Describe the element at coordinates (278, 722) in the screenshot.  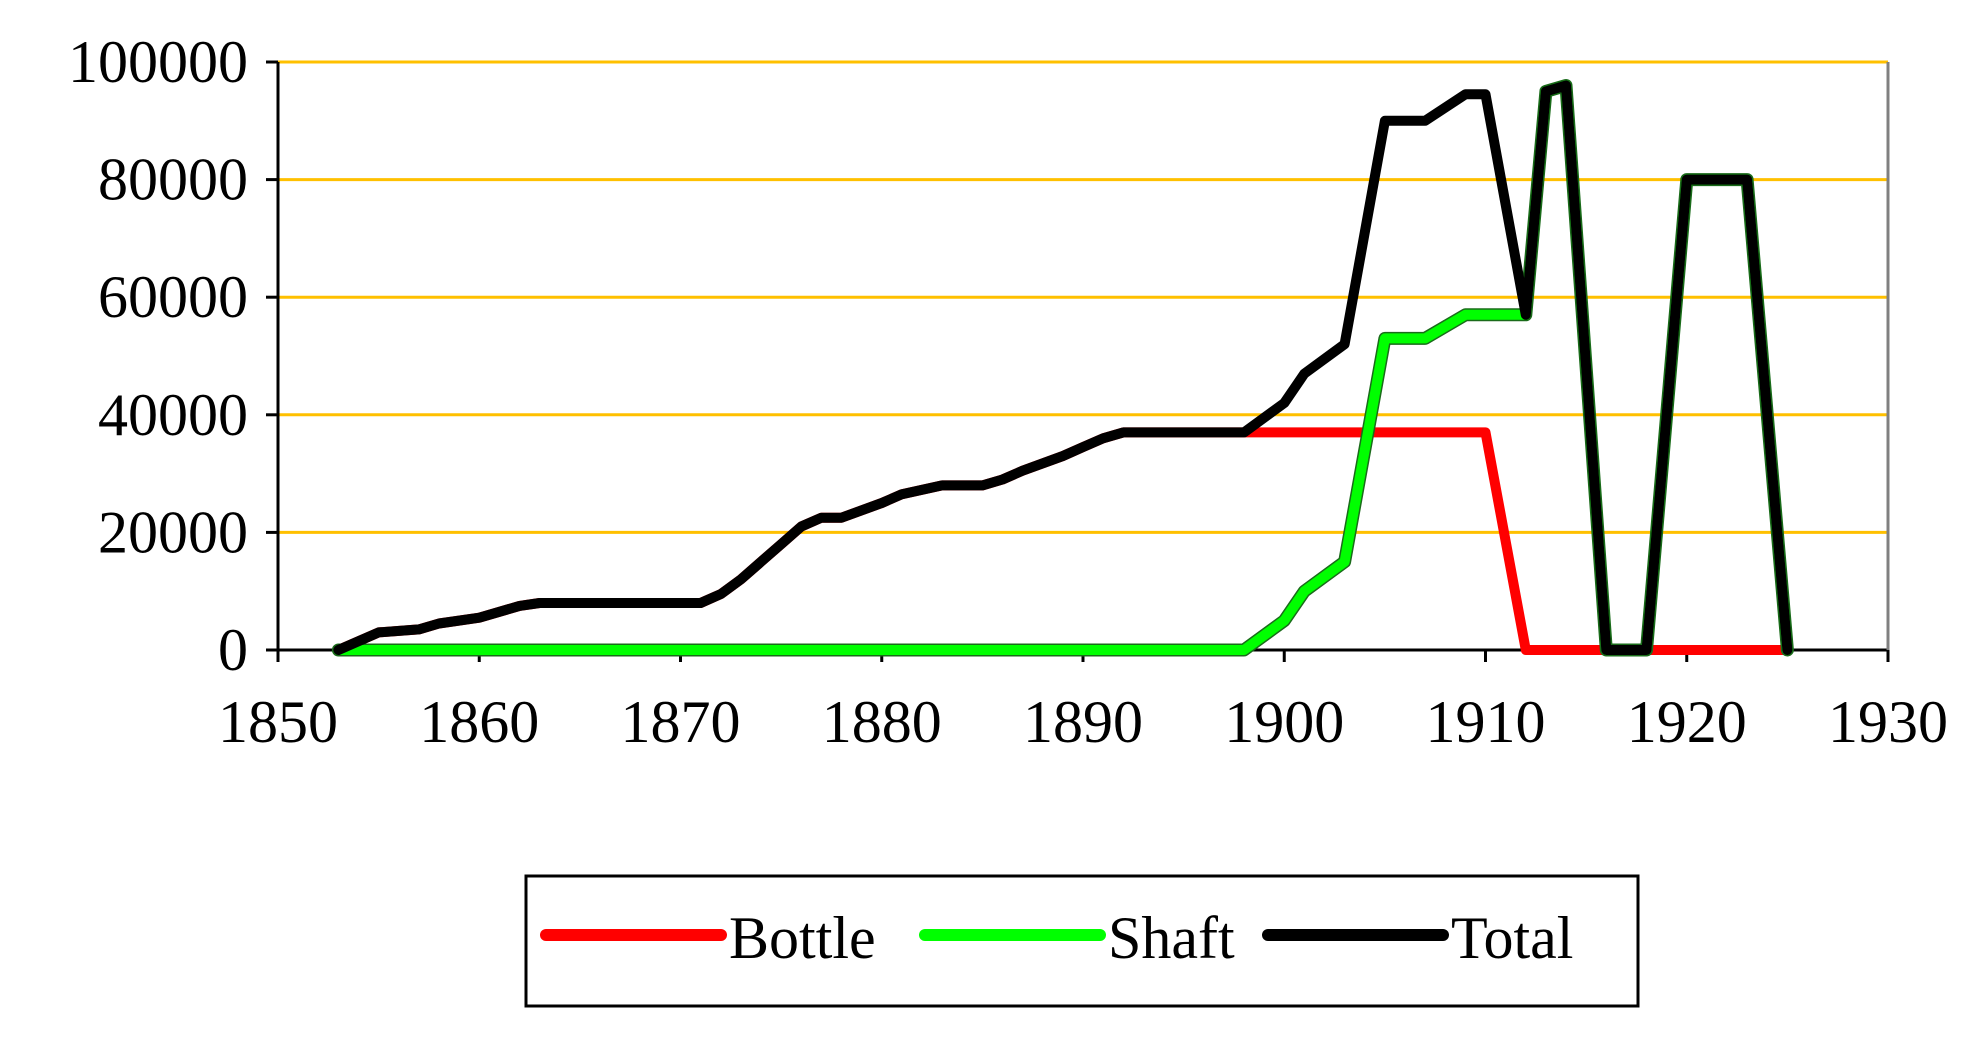
I see `x-tick-label: 1850` at that location.